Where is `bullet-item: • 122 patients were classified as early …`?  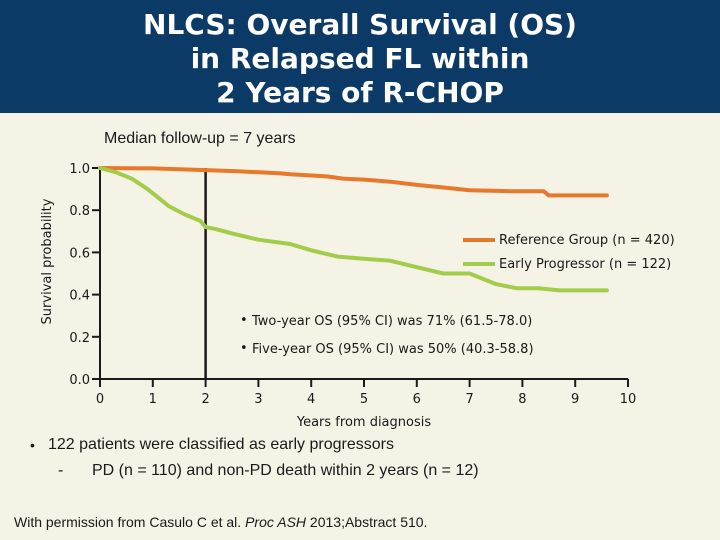
bullet-item: • 122 patients were classified as early … is located at coordinates (254, 447).